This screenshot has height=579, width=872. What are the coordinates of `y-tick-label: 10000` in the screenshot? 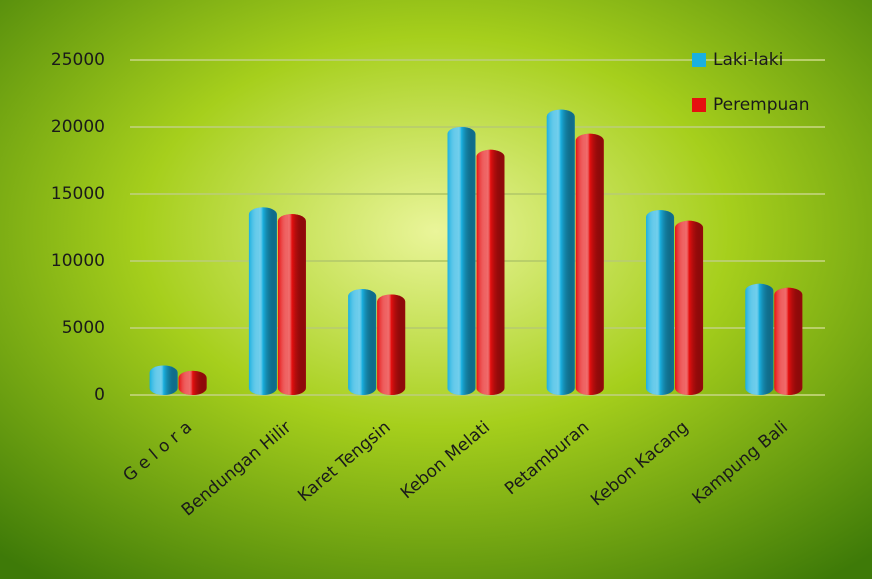 It's located at (78, 261).